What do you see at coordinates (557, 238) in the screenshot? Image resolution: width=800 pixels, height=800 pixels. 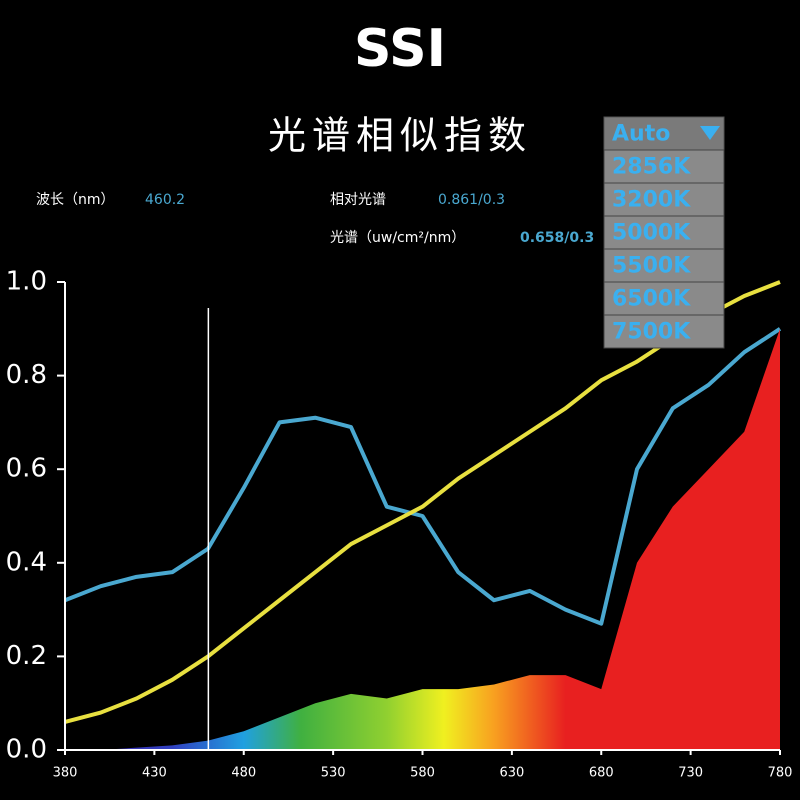 I see `readout-value: 0.658/0.3` at bounding box center [557, 238].